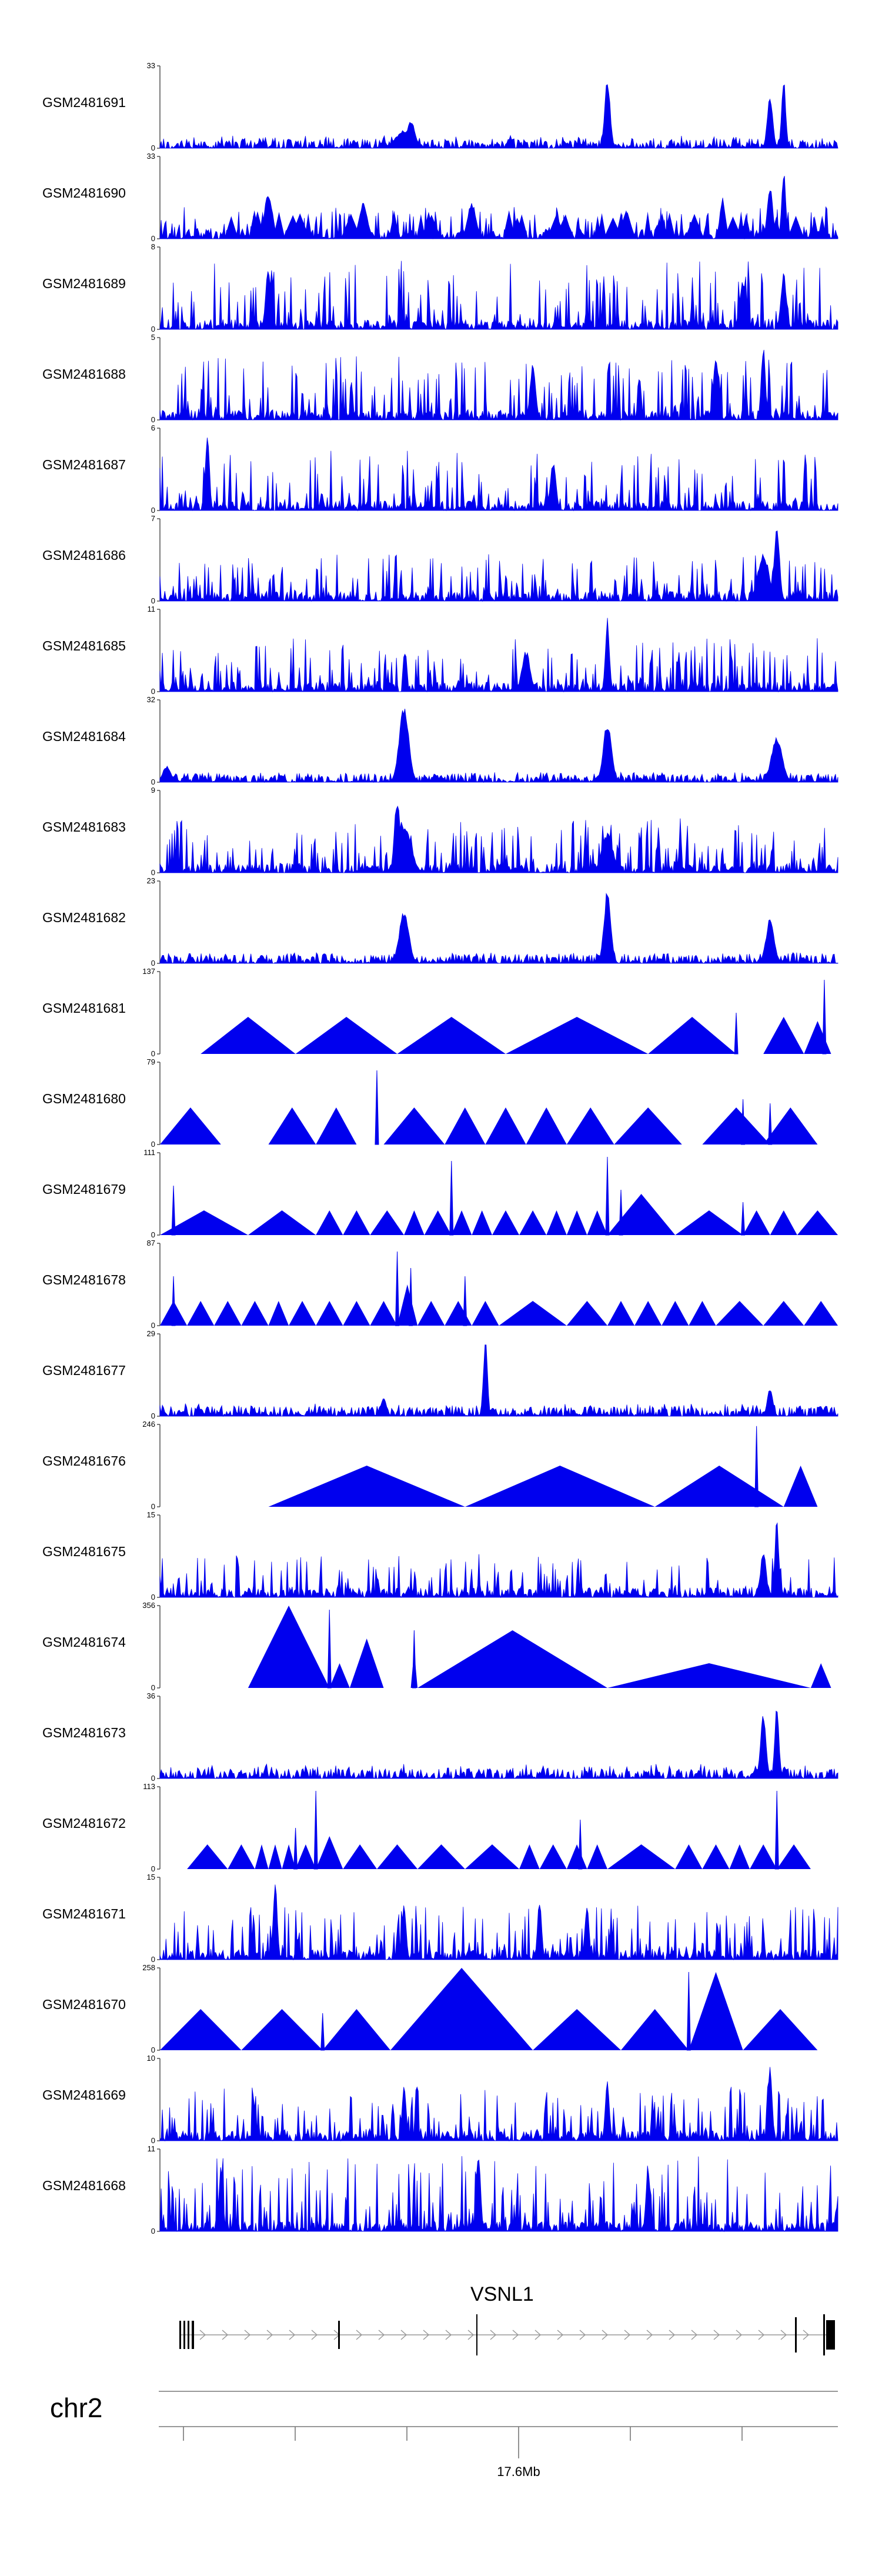 The height and width of the screenshot is (2576, 882). Describe the element at coordinates (440, 1193) in the screenshot. I see `track-GSM2481679: GSM2481679 111 0` at that location.